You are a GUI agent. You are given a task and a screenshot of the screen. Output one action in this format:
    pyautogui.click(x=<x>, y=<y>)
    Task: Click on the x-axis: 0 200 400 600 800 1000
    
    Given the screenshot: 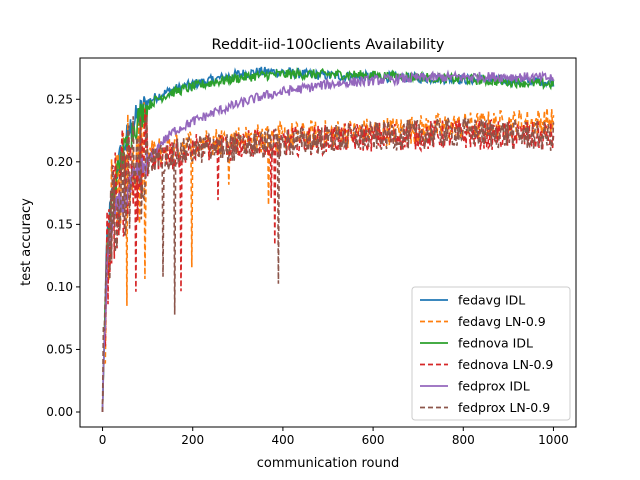 What is the action you would take?
    pyautogui.click(x=334, y=437)
    